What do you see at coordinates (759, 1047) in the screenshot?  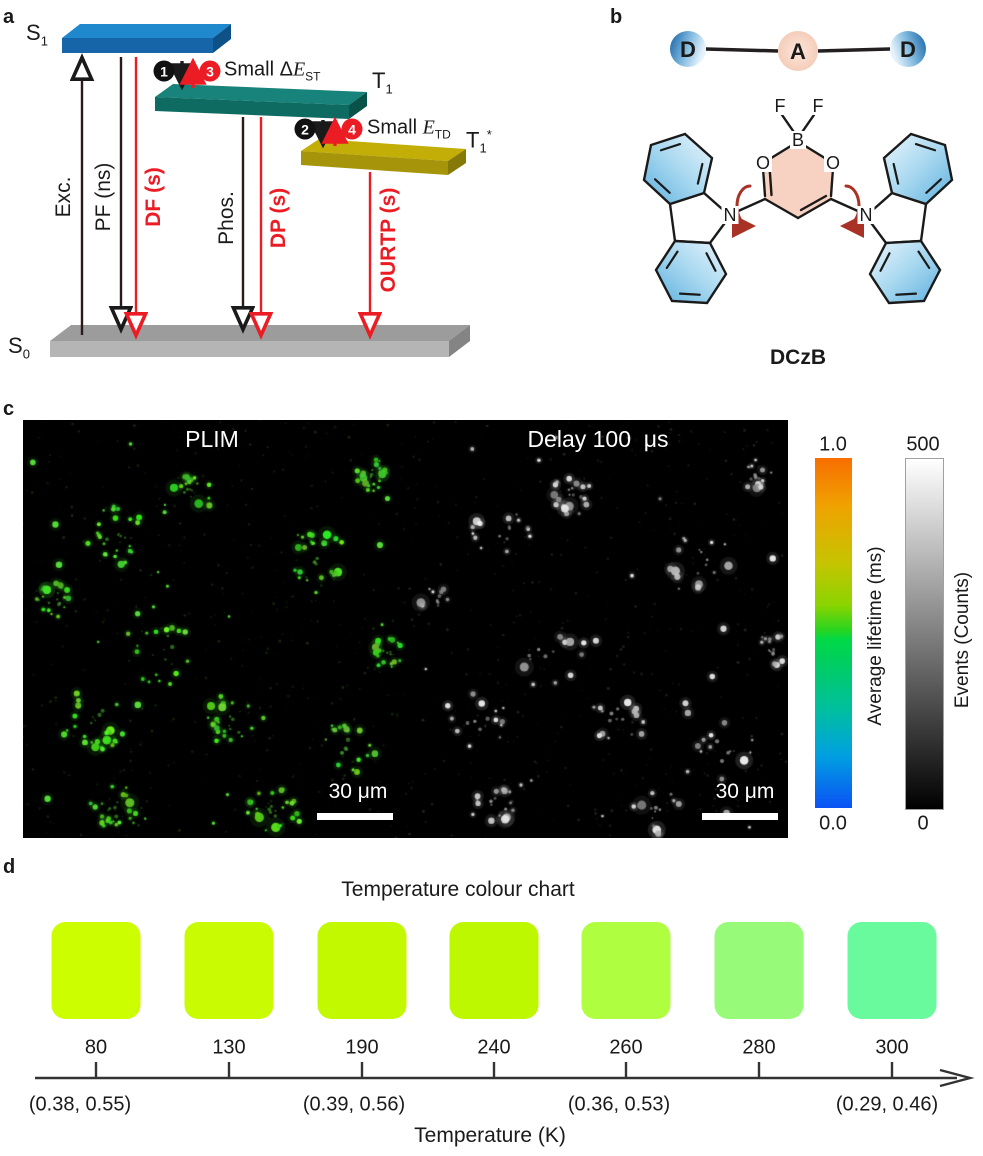 I see `temp-tick-280: 280` at bounding box center [759, 1047].